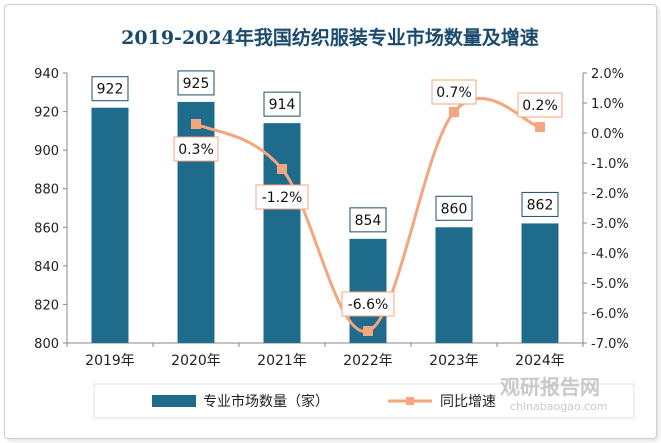 This screenshot has width=661, height=443. I want to click on growth-value-label: -1.2%, so click(282, 198).